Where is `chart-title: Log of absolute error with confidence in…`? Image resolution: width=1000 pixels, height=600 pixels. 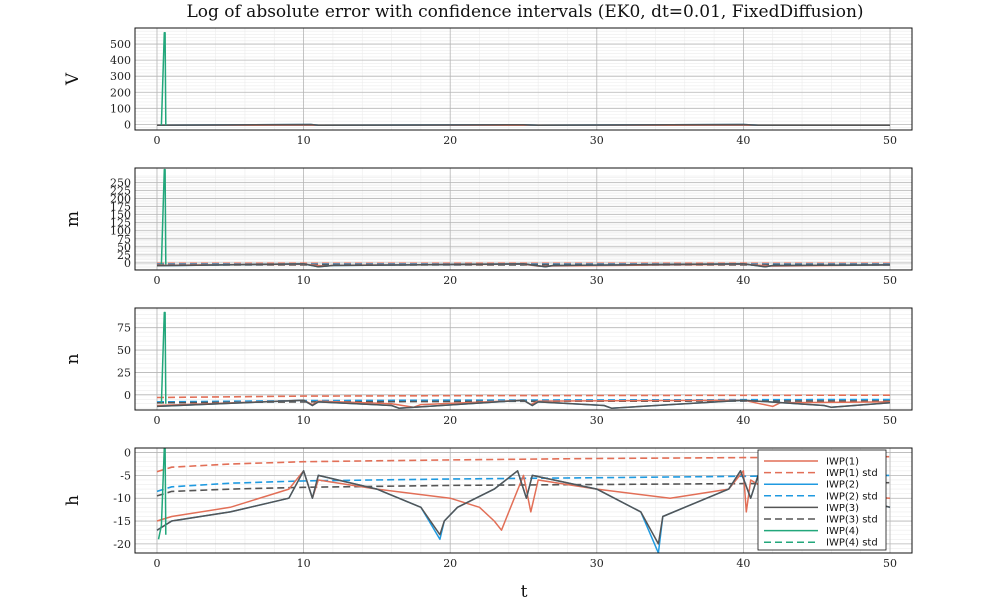 chart-title: Log of absolute error with confidence in… is located at coordinates (524, 12).